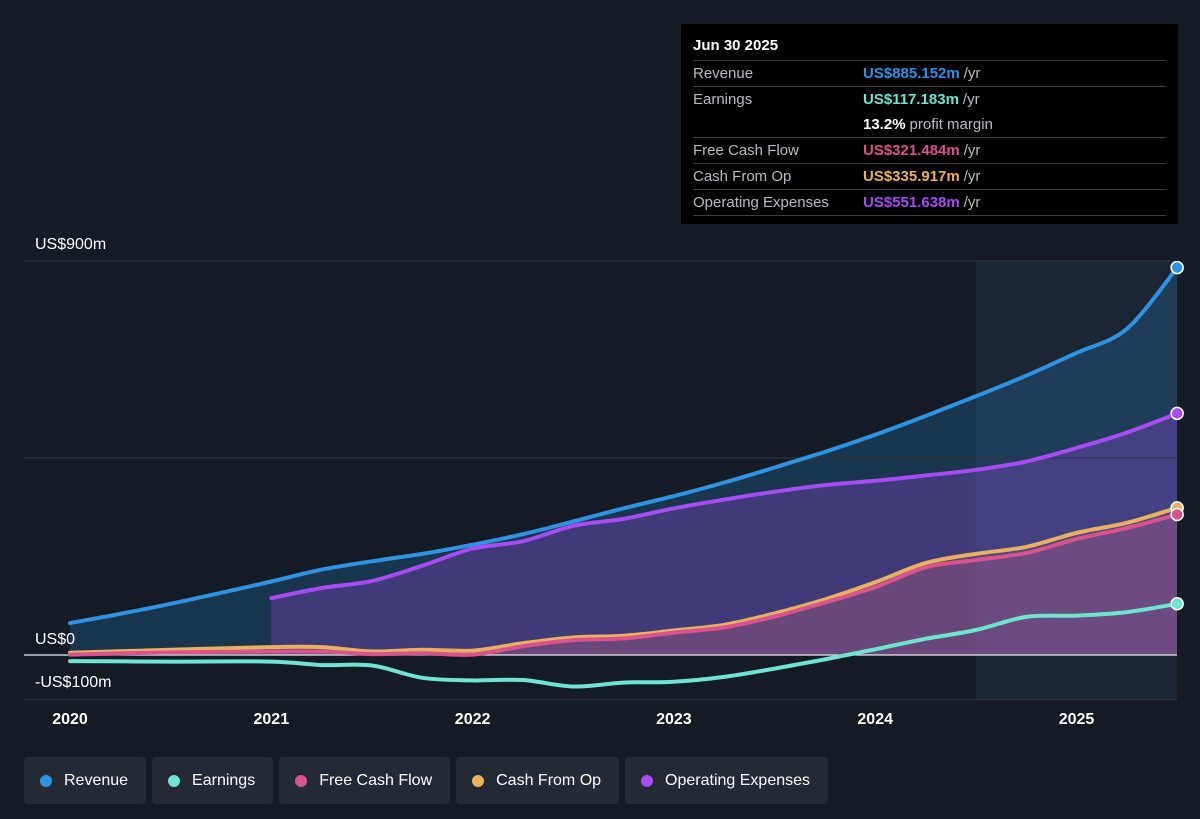 This screenshot has height=819, width=1200. I want to click on tooltip-value: US$551.638m, so click(911, 202).